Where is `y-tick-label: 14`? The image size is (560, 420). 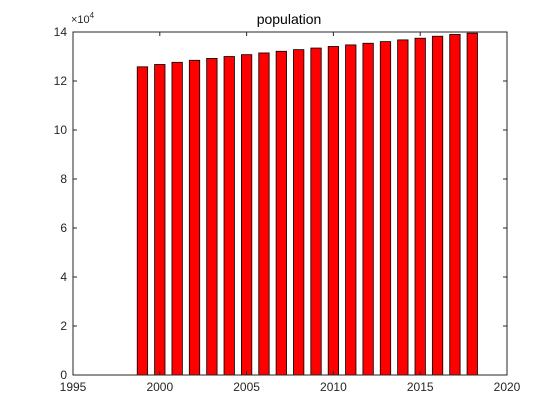
y-tick-label: 14 is located at coordinates (61, 32).